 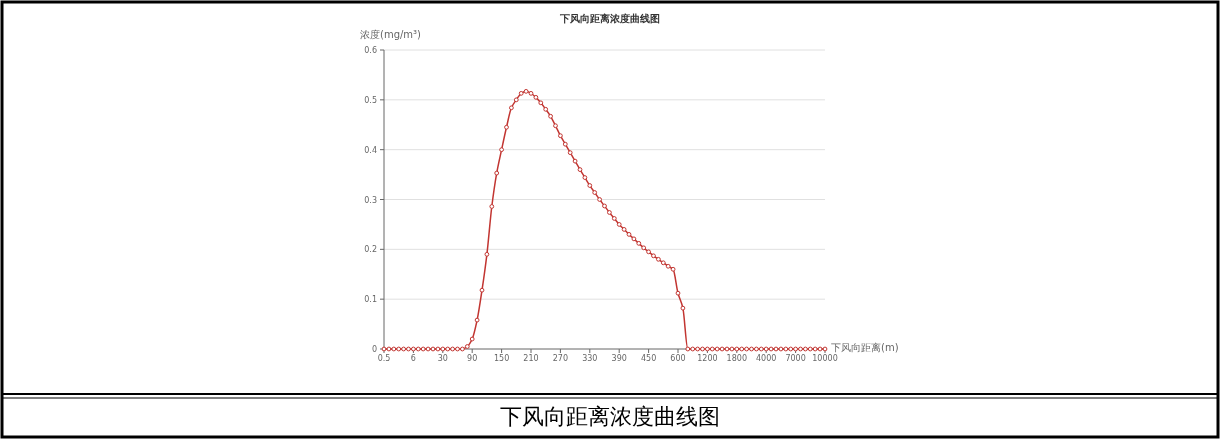 I want to click on x-tick-label: 210, so click(x=531, y=358).